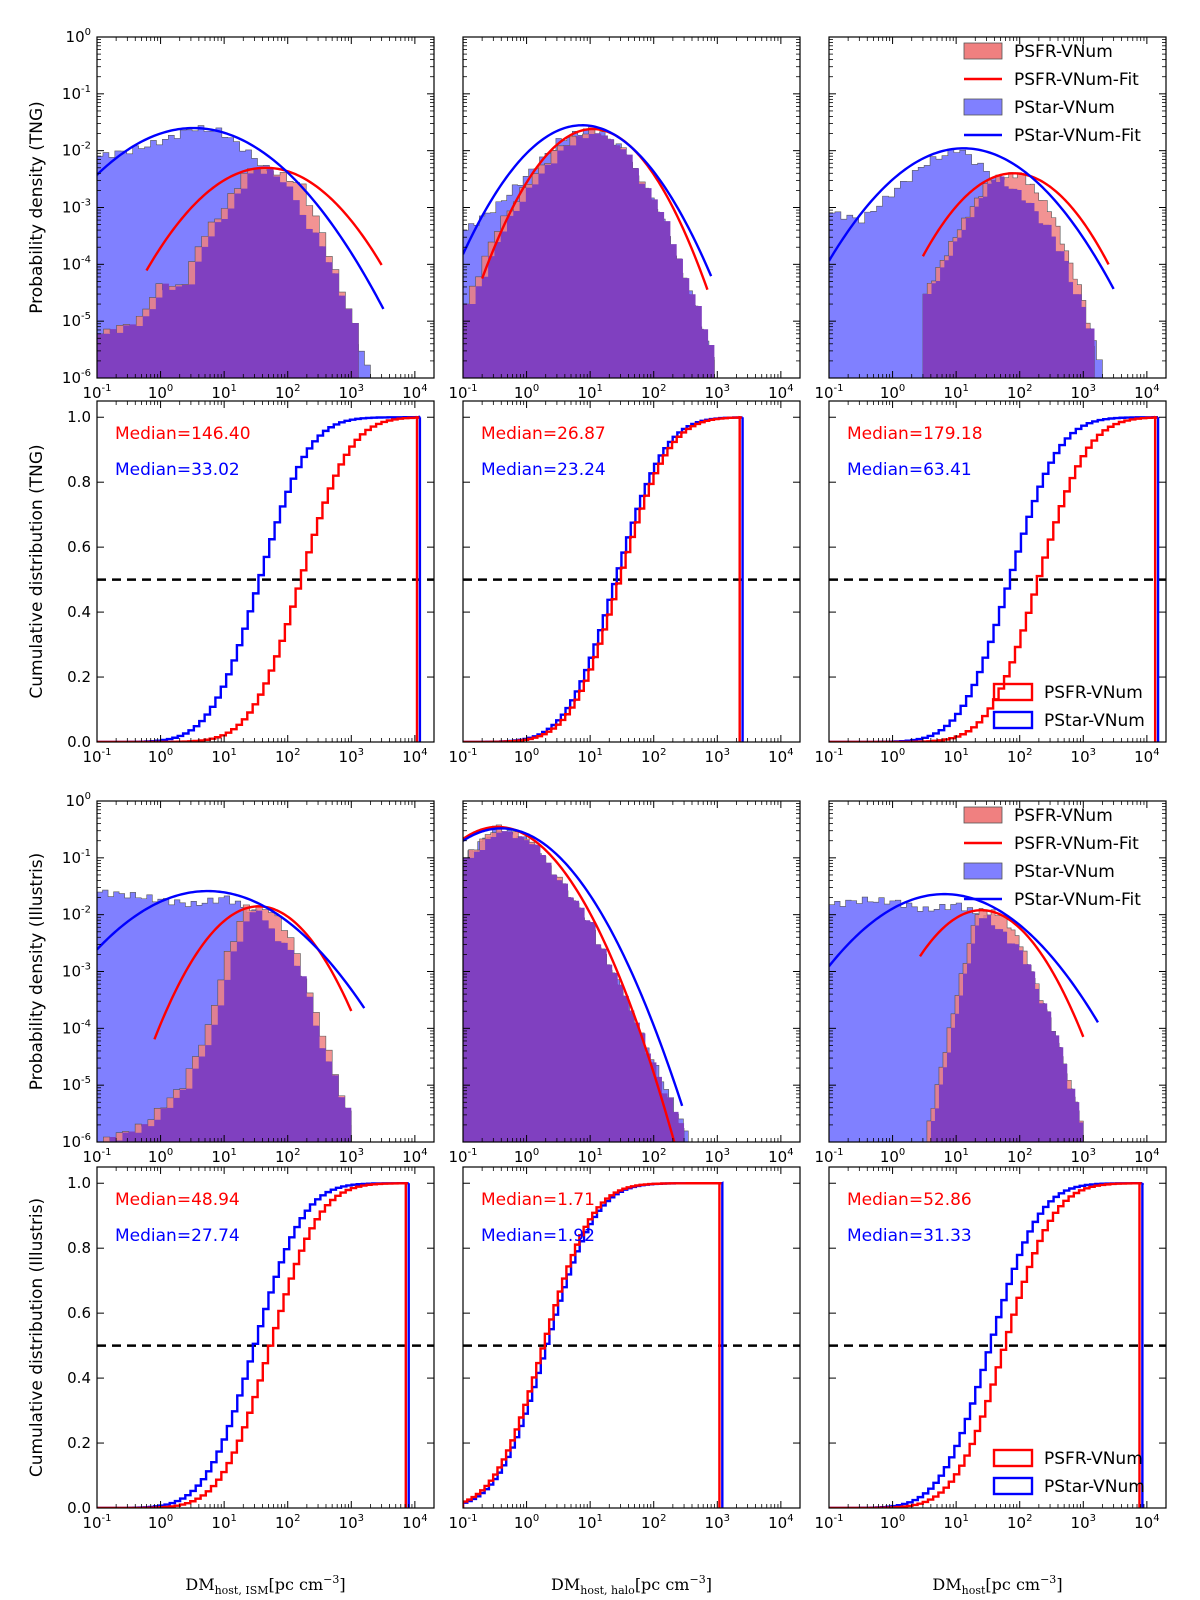  What do you see at coordinates (543, 470) in the screenshot?
I see `median-label-pstar: Median=23.24` at bounding box center [543, 470].